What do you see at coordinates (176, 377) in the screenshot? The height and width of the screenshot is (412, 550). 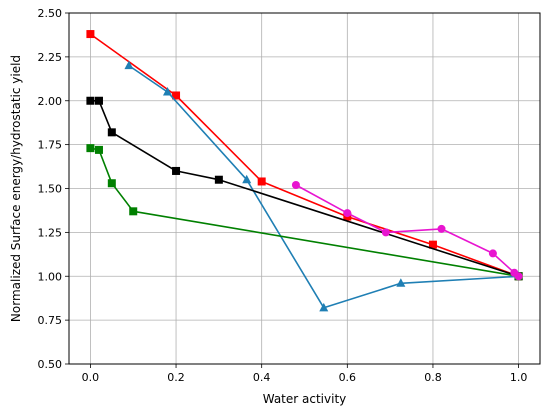 I see `x-tick-label: 0.2` at bounding box center [176, 377].